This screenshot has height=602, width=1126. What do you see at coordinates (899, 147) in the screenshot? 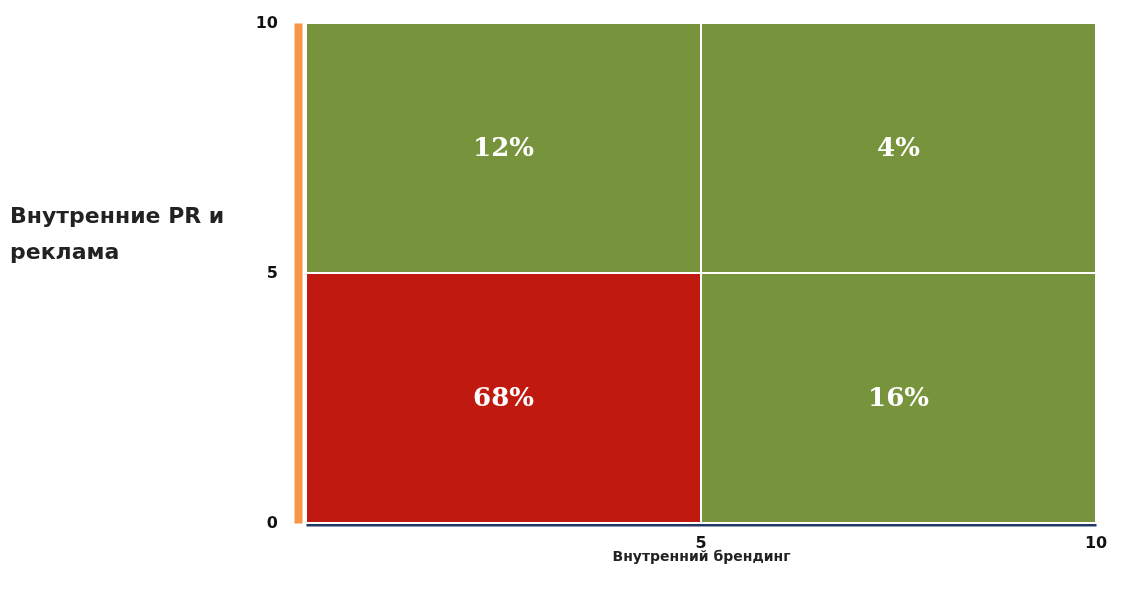
I see `data-label: 4%` at bounding box center [899, 147].